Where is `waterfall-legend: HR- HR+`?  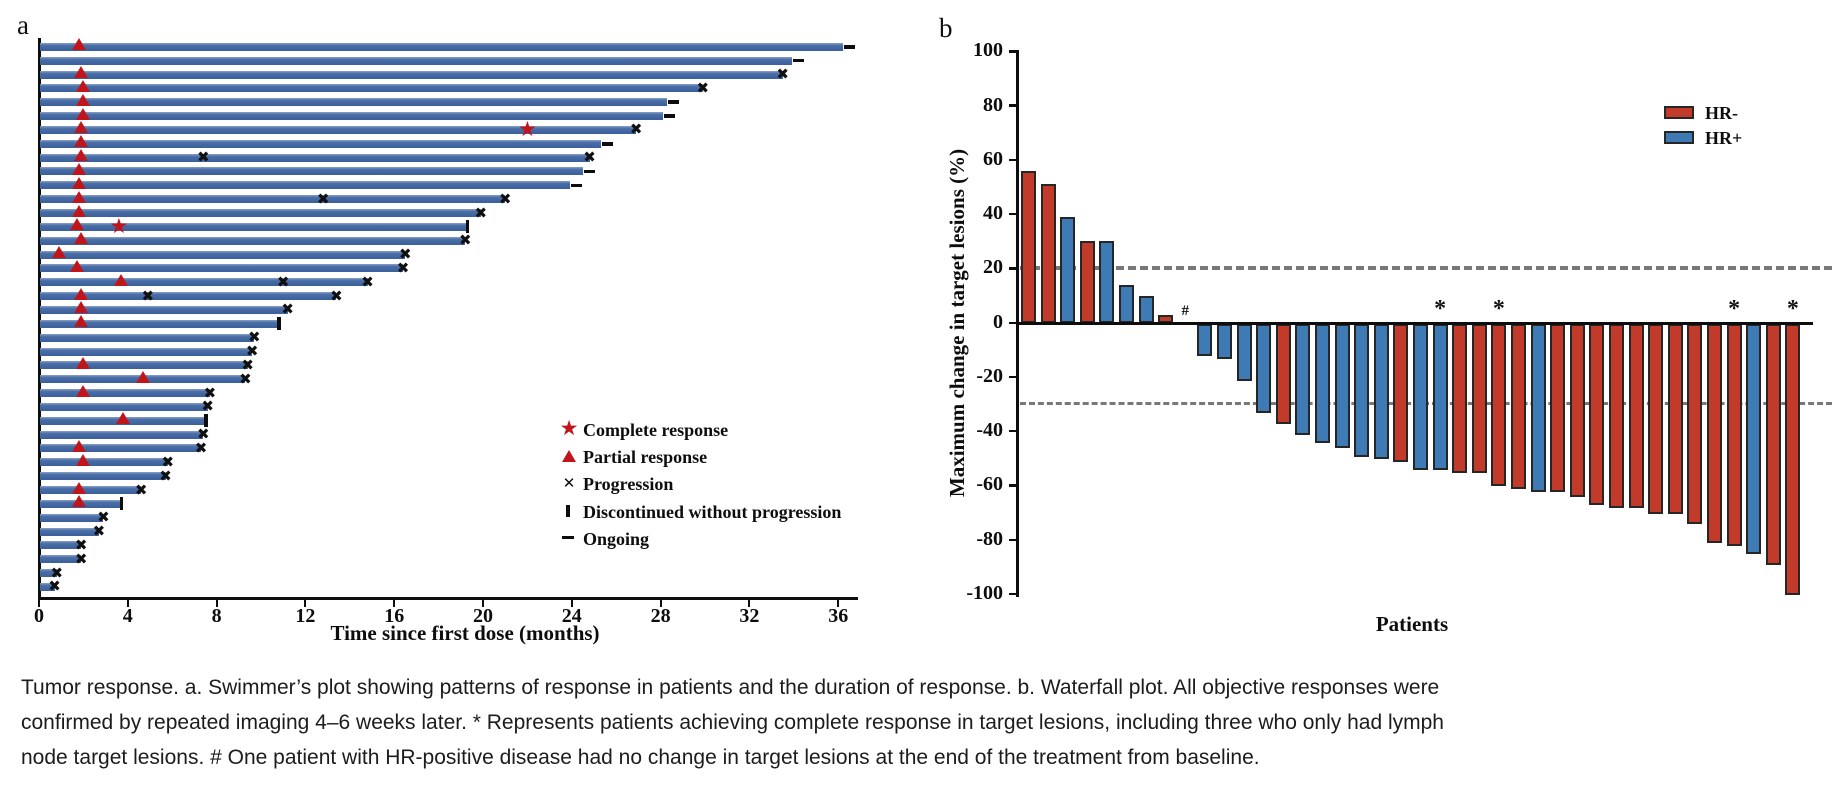 waterfall-legend: HR- HR+ is located at coordinates (1749, 133).